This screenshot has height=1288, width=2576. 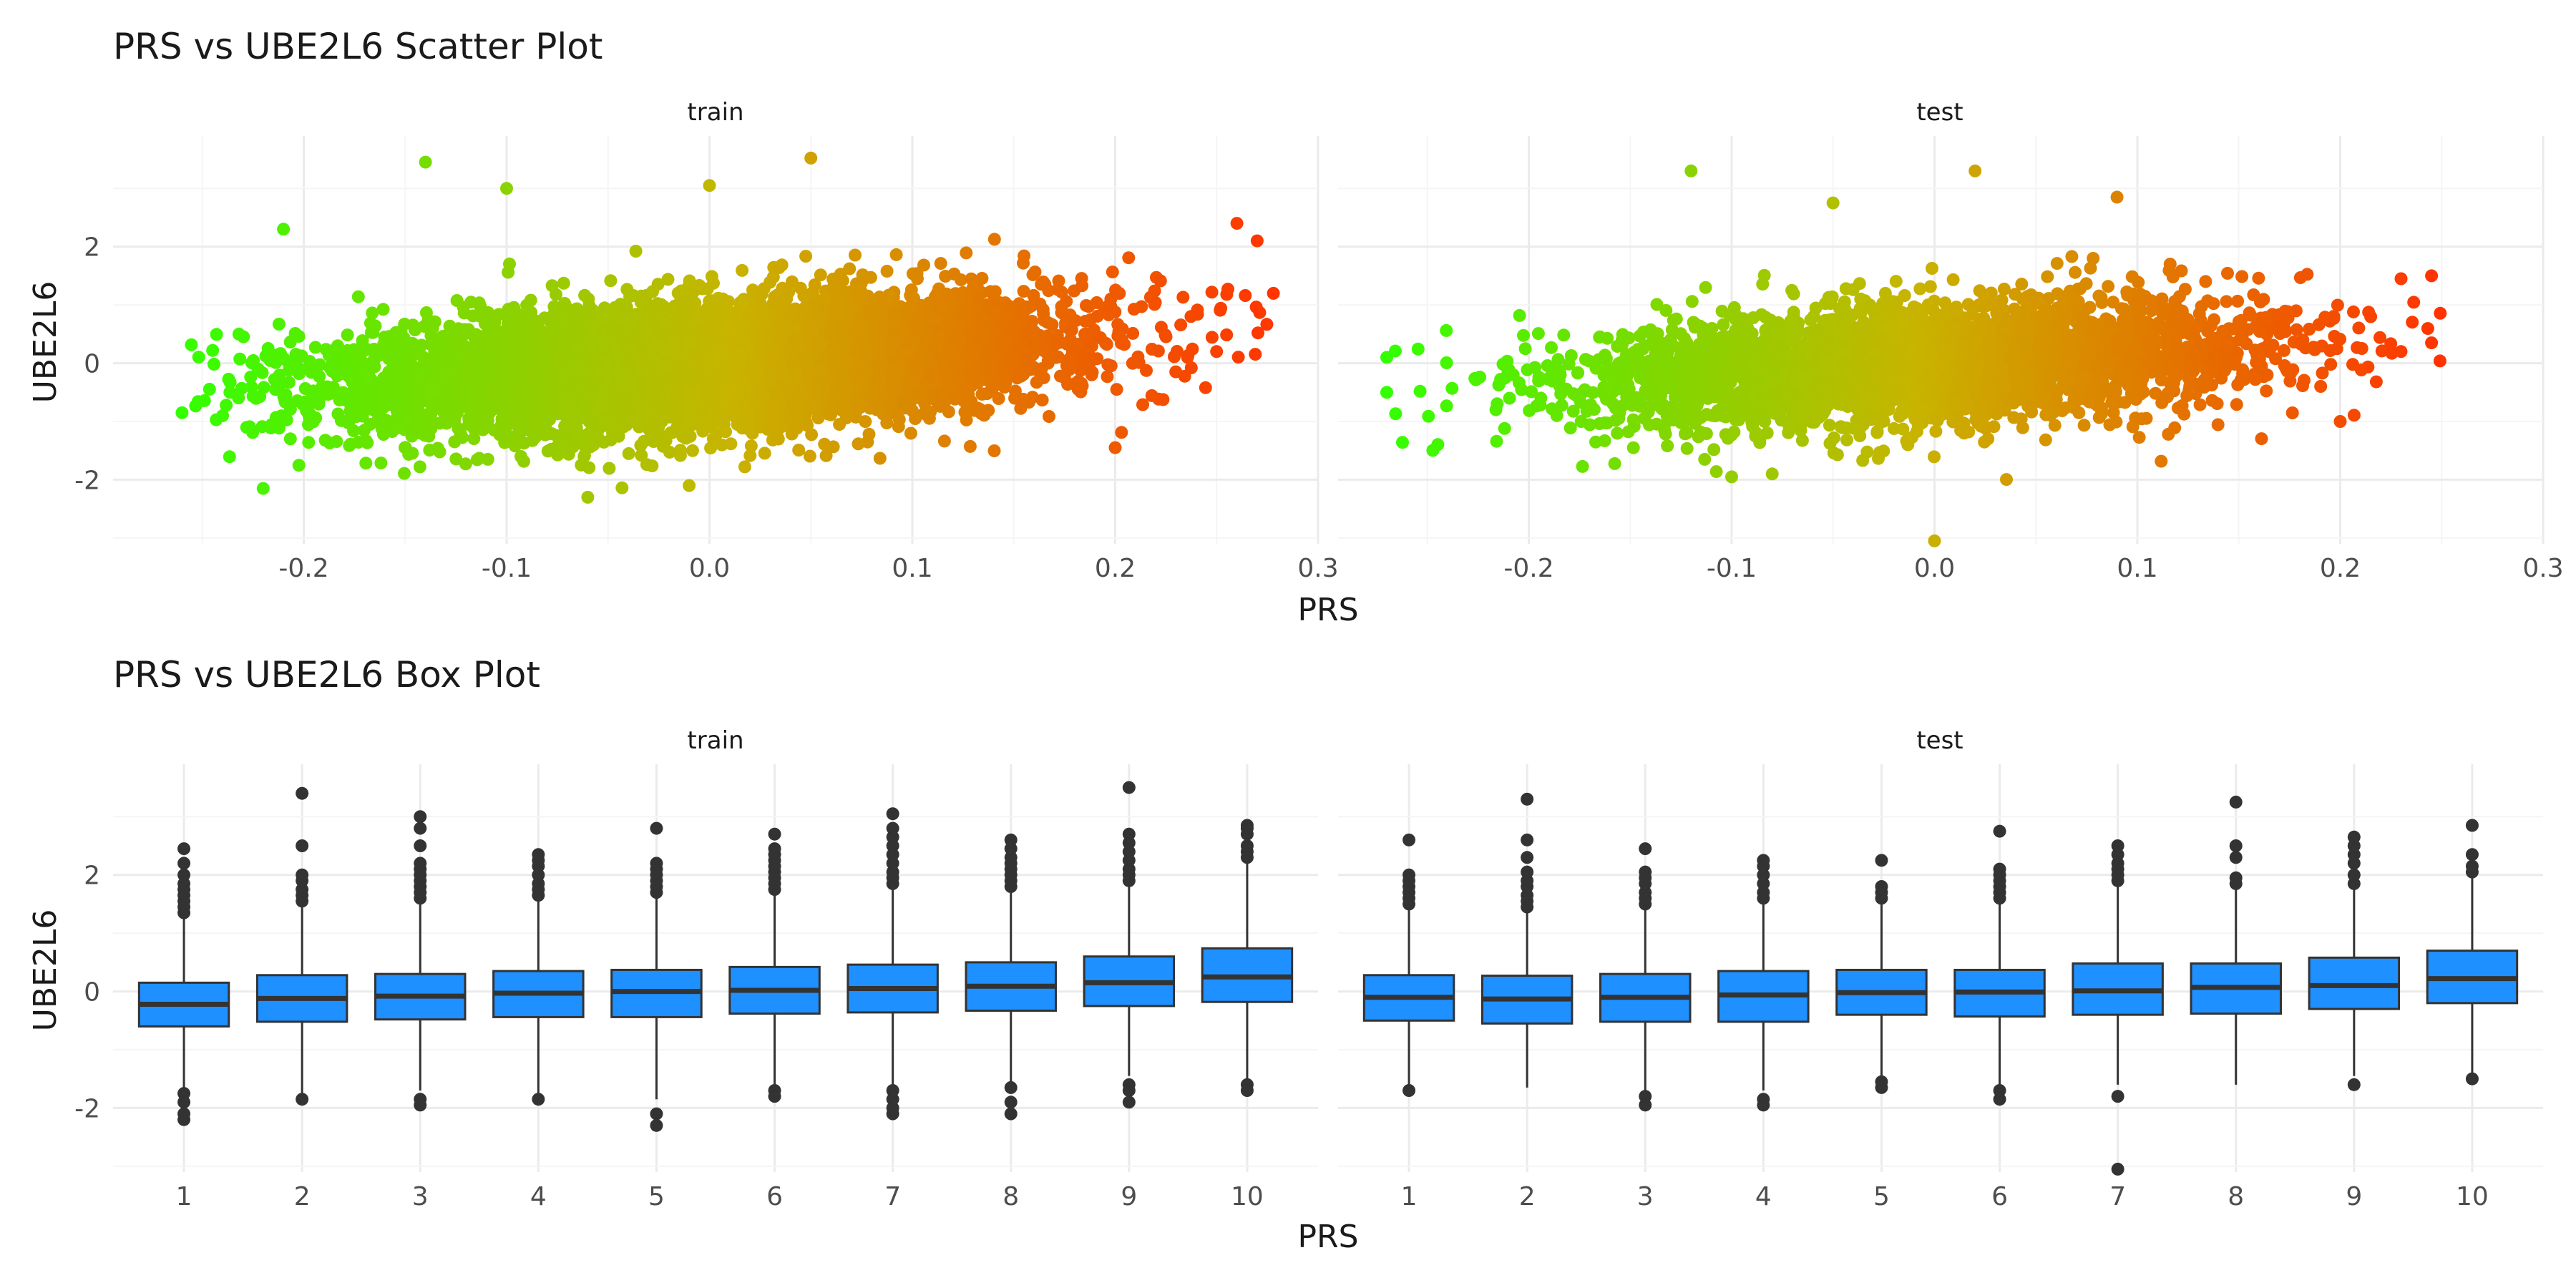 I want to click on scatter-x-axis-label: PRS, so click(x=1327, y=610).